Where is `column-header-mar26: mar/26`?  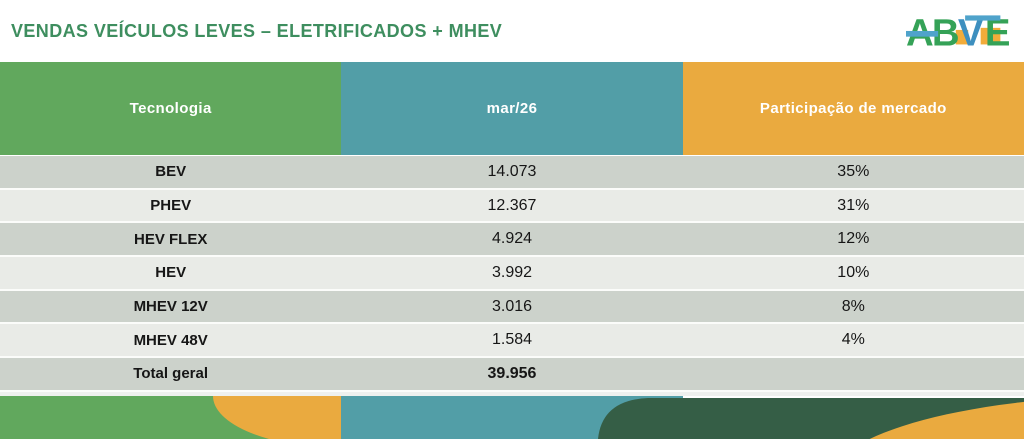
column-header-mar26: mar/26 is located at coordinates (512, 108).